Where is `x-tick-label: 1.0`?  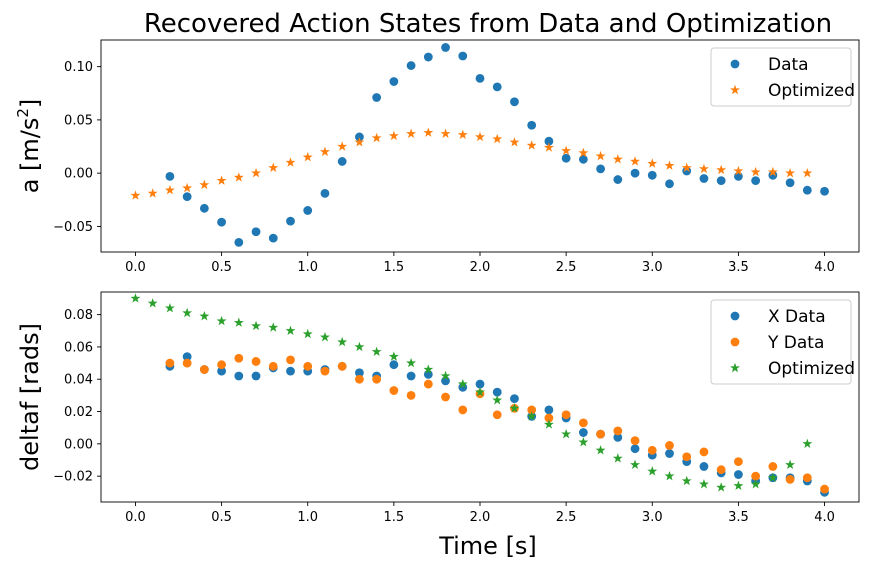 x-tick-label: 1.0 is located at coordinates (307, 267).